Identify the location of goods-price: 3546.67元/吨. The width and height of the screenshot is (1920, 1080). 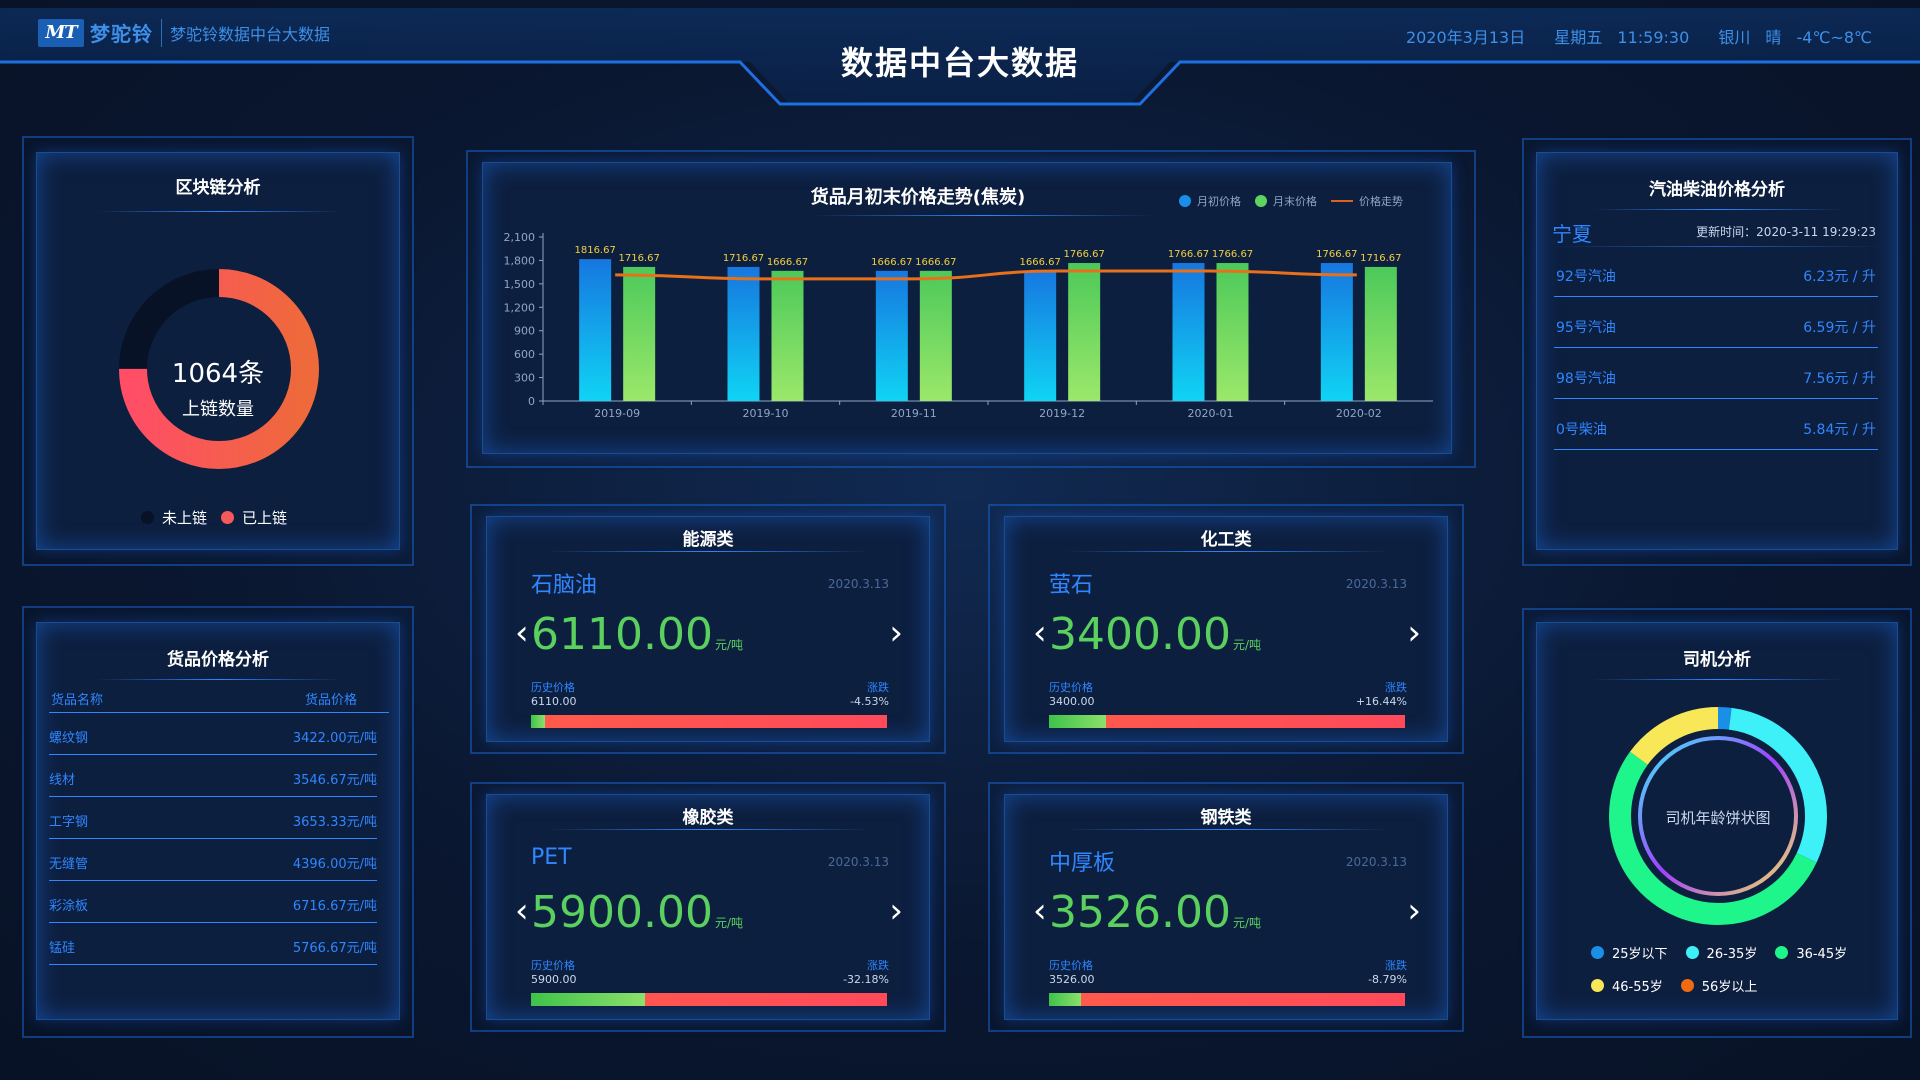
(334, 780).